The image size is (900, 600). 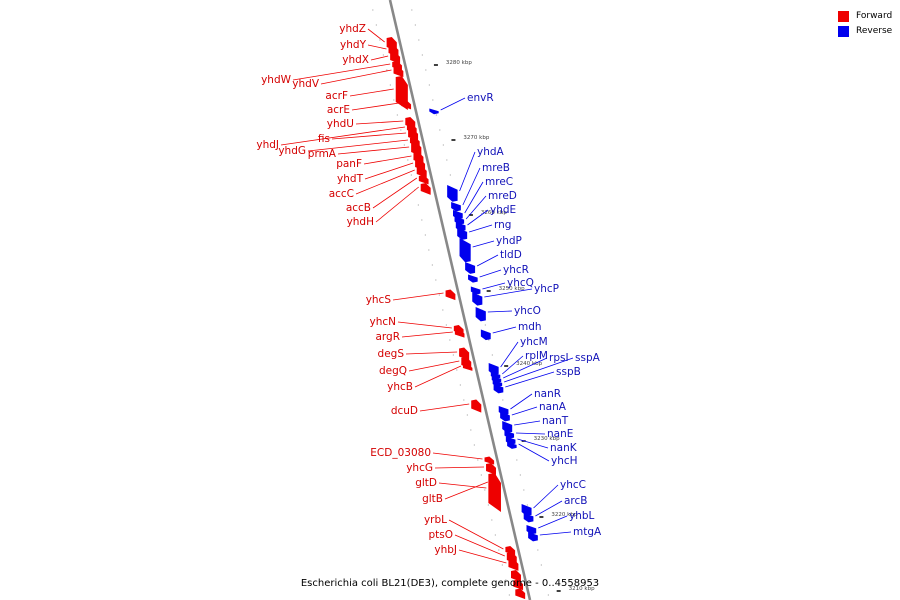 What do you see at coordinates (292, 151) in the screenshot?
I see `forward-gene-label: yhdG` at bounding box center [292, 151].